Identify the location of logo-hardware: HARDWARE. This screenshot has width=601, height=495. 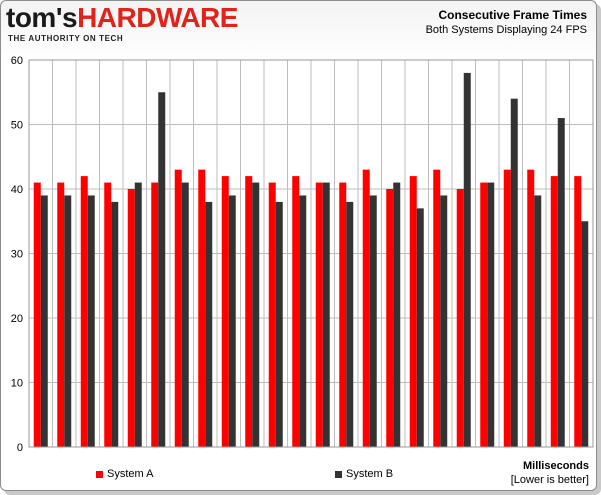
(157, 17).